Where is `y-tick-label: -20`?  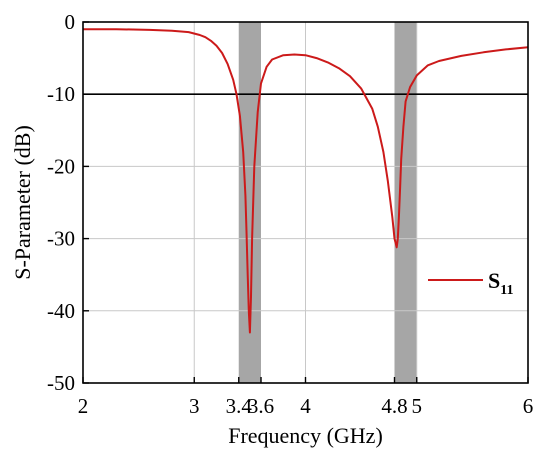
y-tick-label: -20 is located at coordinates (61, 166).